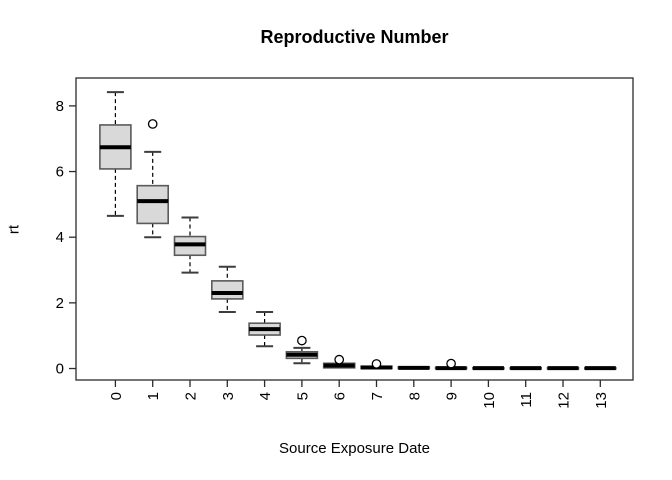 Image resolution: width=672 pixels, height=480 pixels. Describe the element at coordinates (153, 396) in the screenshot. I see `x-tick-label: 1` at that location.